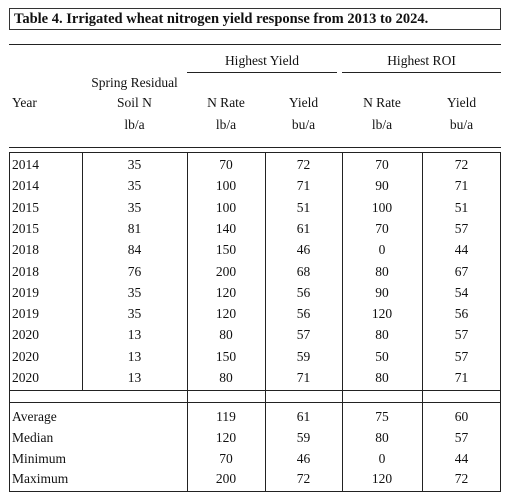 The width and height of the screenshot is (518, 500). Describe the element at coordinates (421, 72) in the screenshot. I see `group-rule-highest-roi` at that location.